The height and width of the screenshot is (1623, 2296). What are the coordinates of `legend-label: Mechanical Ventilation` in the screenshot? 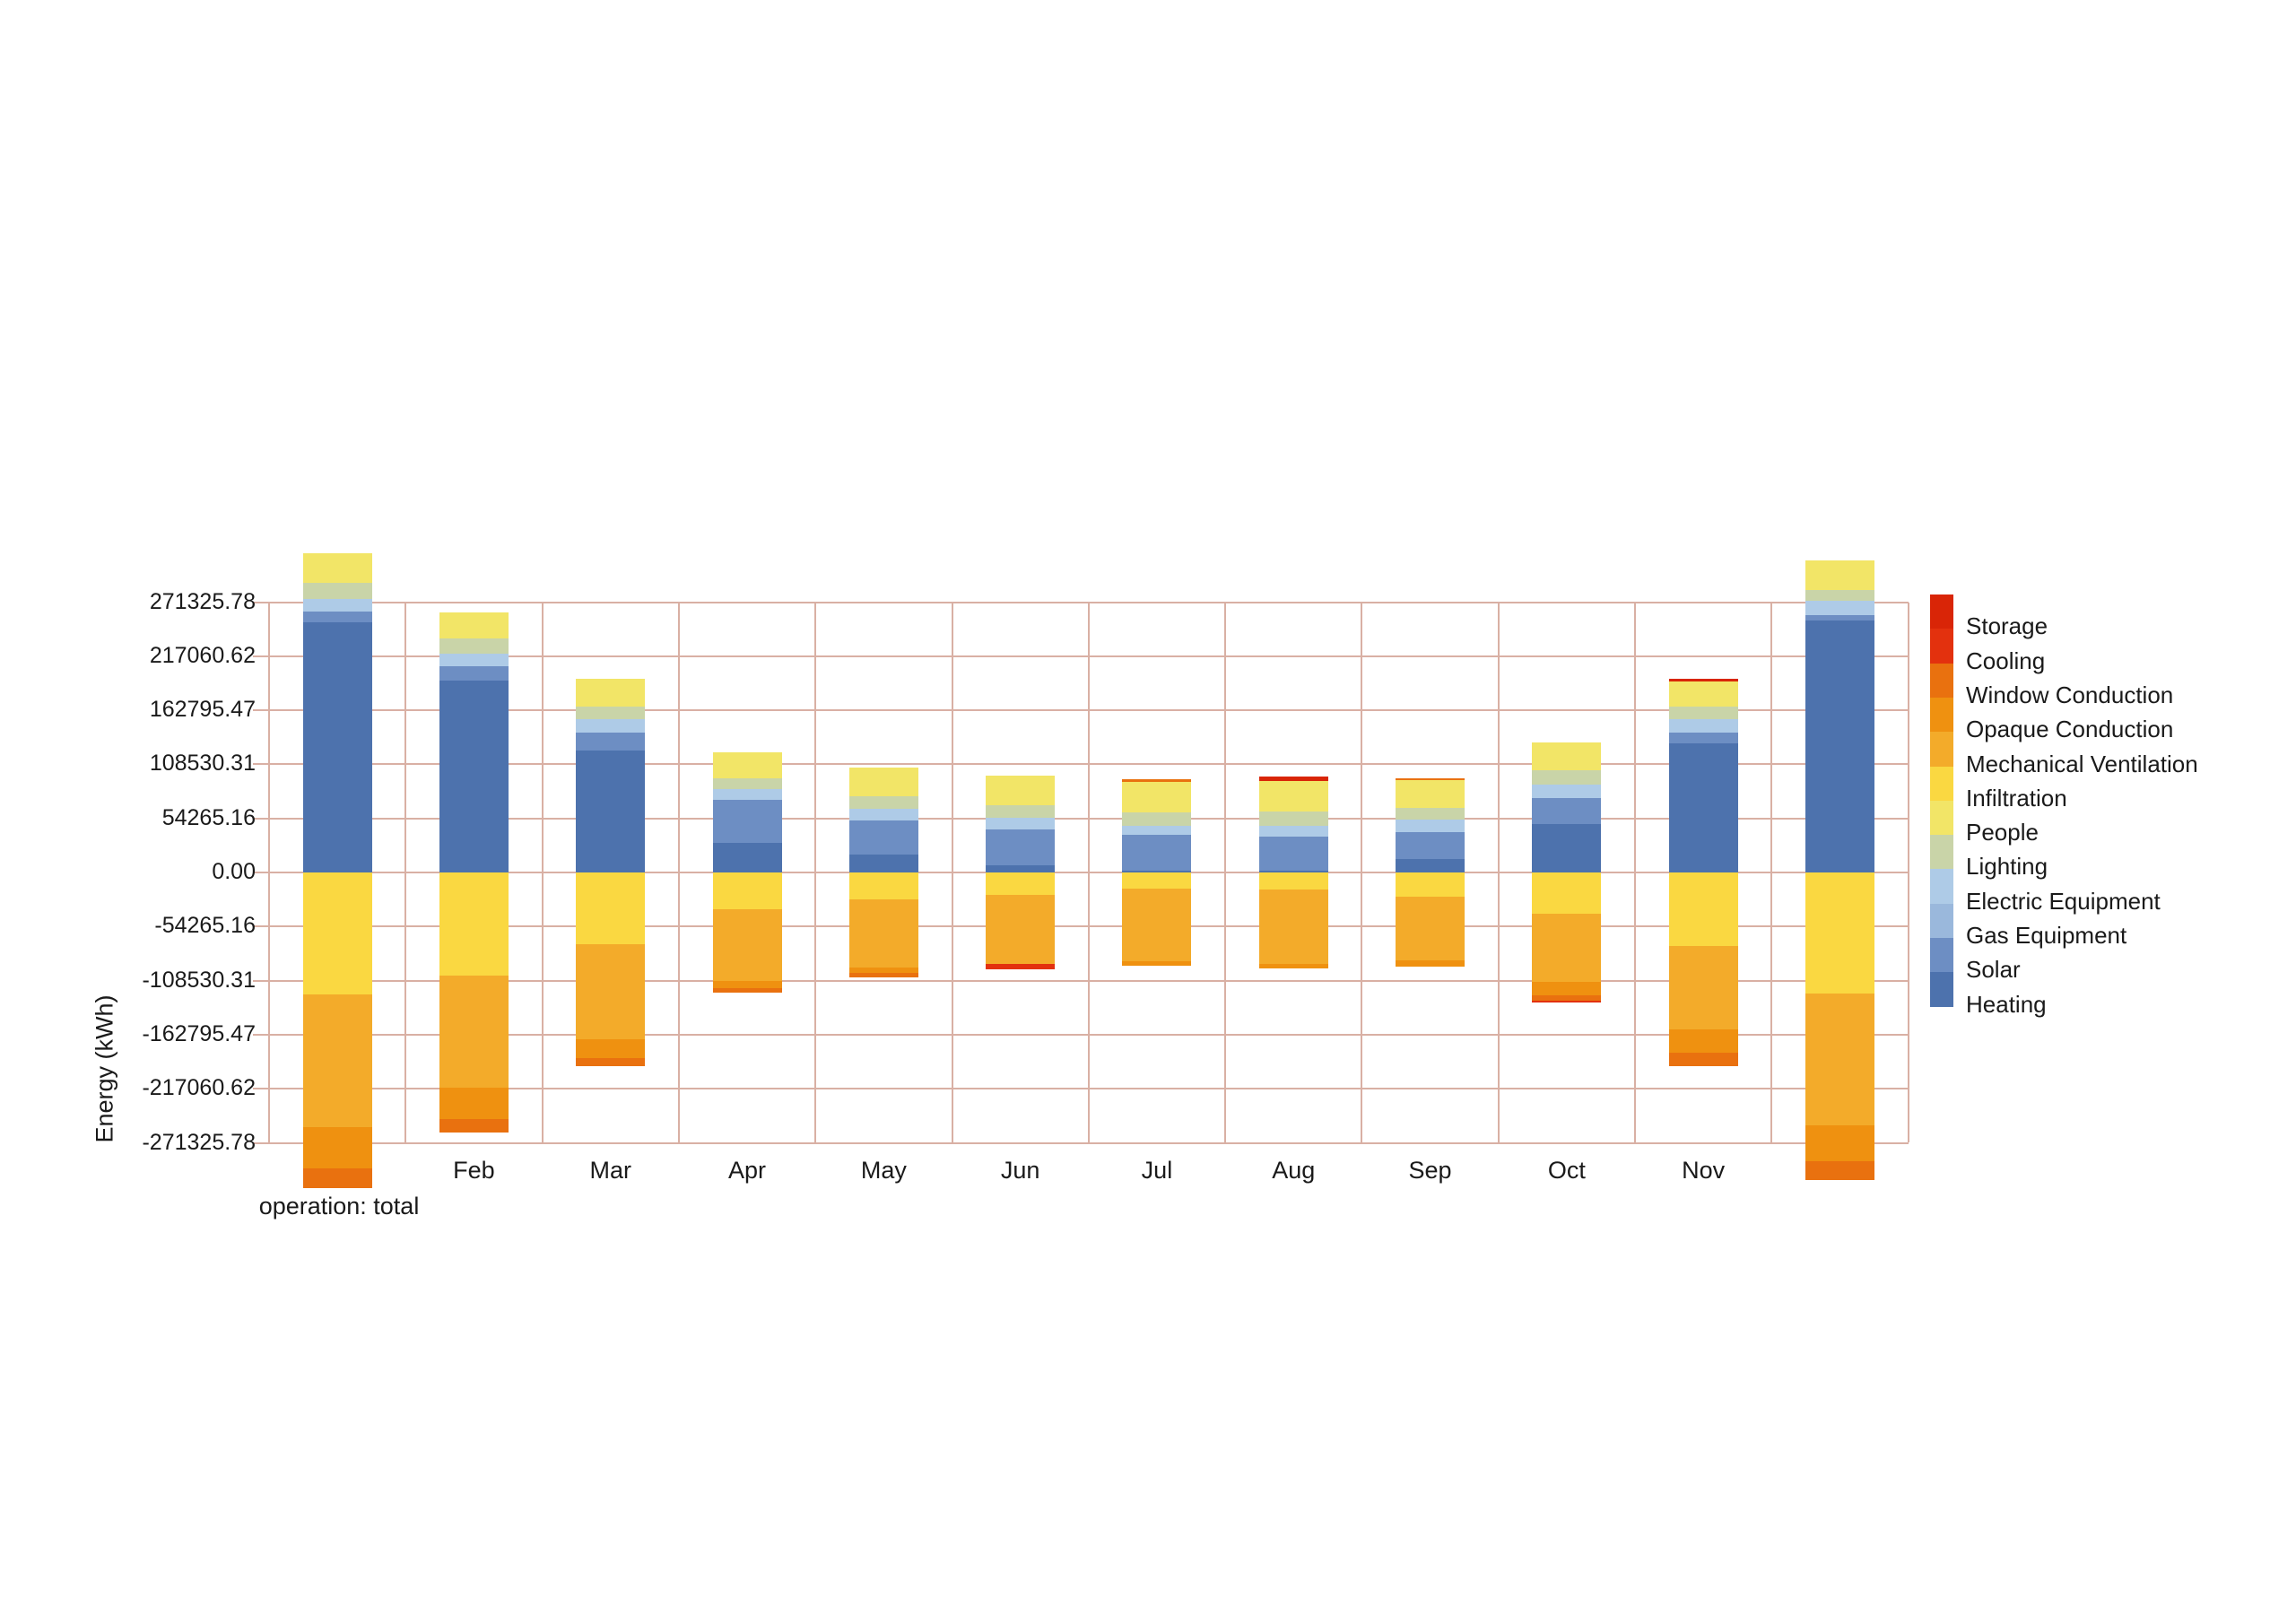 It's located at (2082, 763).